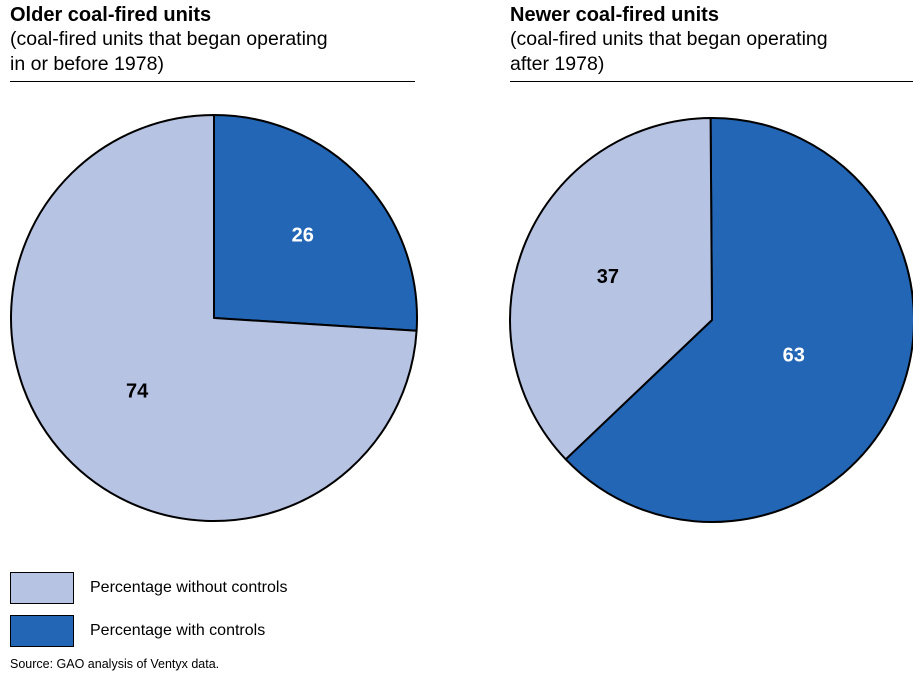 The width and height of the screenshot is (913, 681). Describe the element at coordinates (42, 631) in the screenshot. I see `legend-swatch-with-controls` at that location.